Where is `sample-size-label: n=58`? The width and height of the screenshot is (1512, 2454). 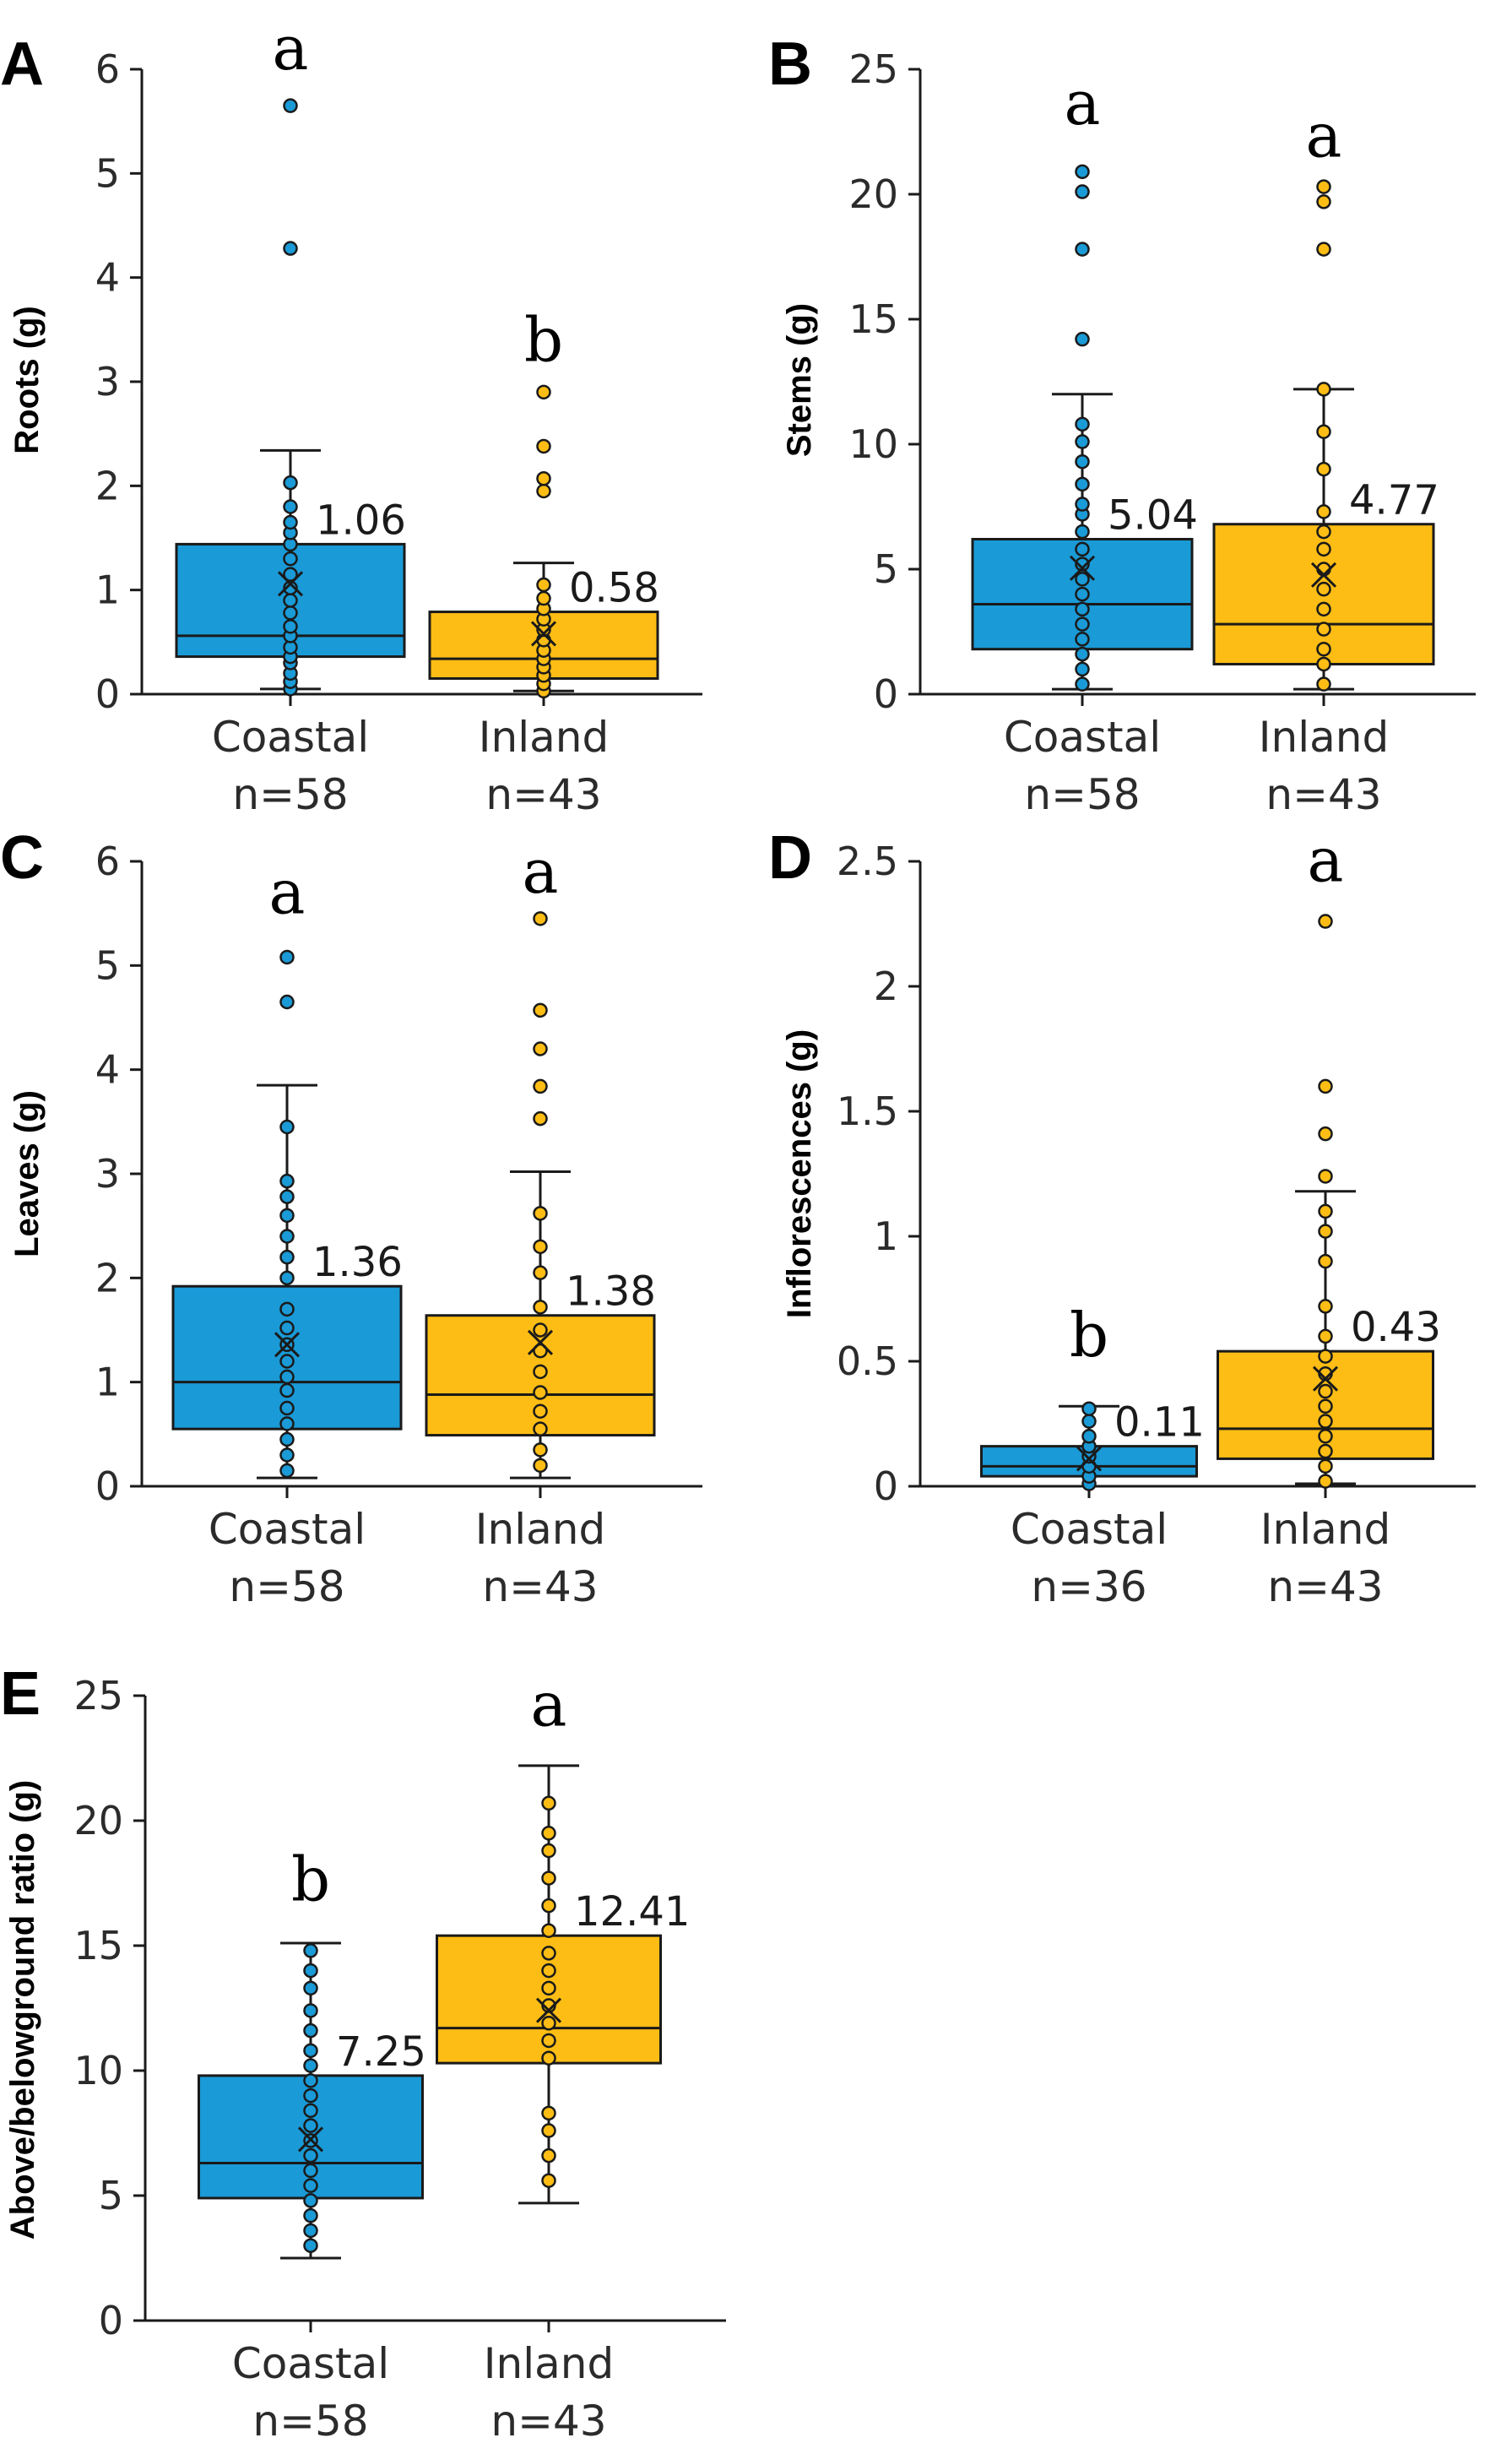 sample-size-label: n=58 is located at coordinates (290, 794).